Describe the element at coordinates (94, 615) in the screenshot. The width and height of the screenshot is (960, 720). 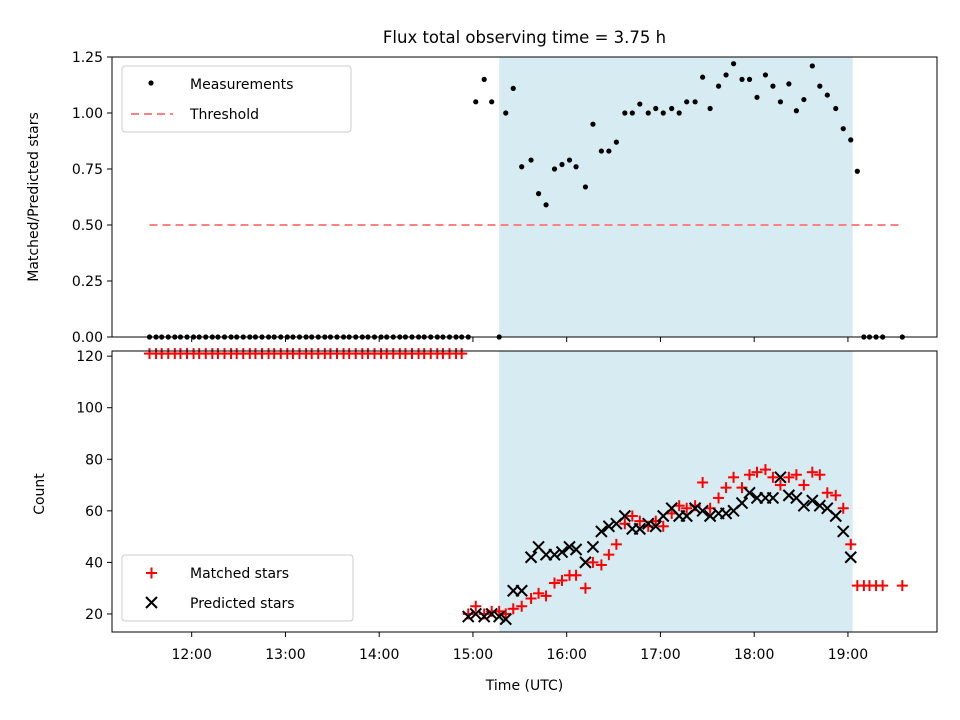
I see `count-y-tick-label: 20` at that location.